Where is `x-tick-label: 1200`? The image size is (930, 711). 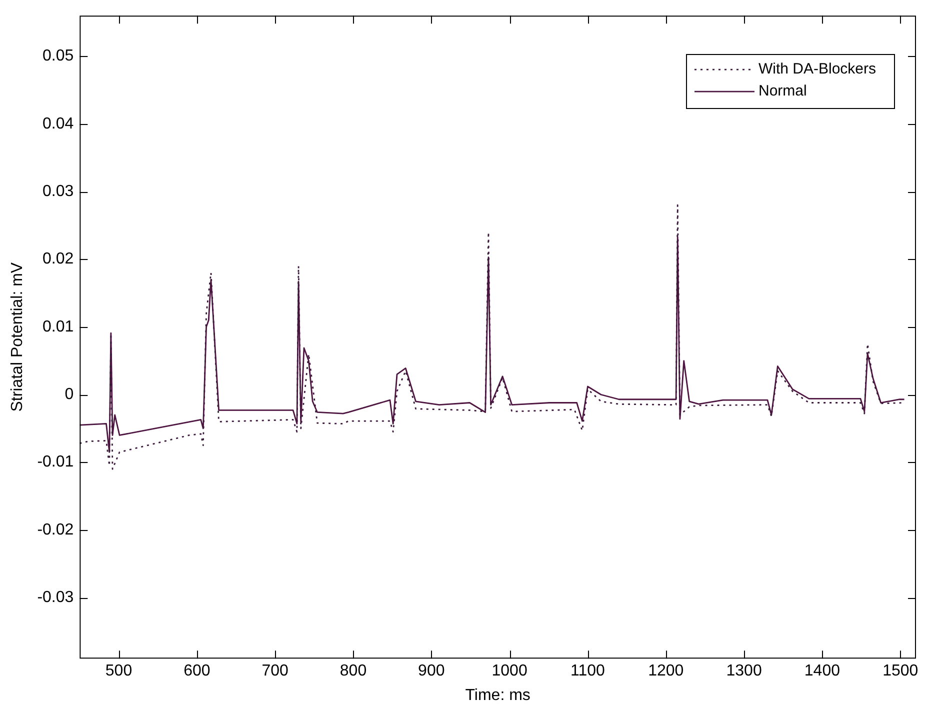
x-tick-label: 1200 is located at coordinates (666, 671).